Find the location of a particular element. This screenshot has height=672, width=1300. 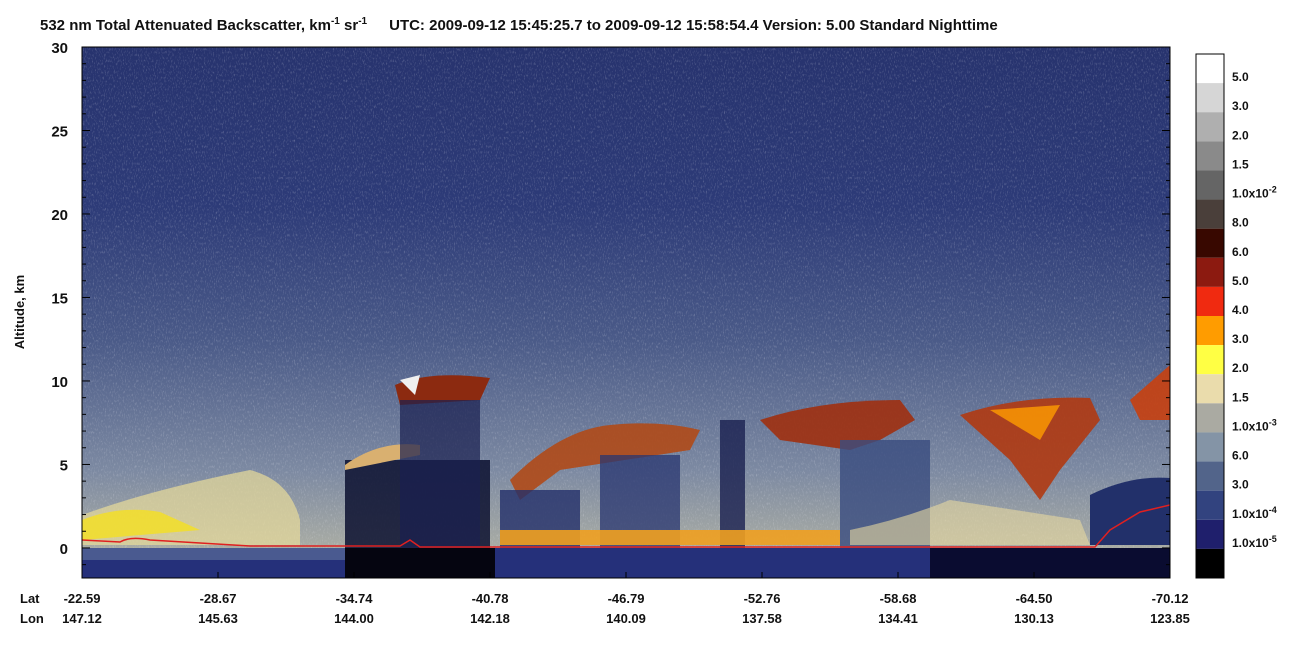

lon-label: 145.63 is located at coordinates (218, 618).